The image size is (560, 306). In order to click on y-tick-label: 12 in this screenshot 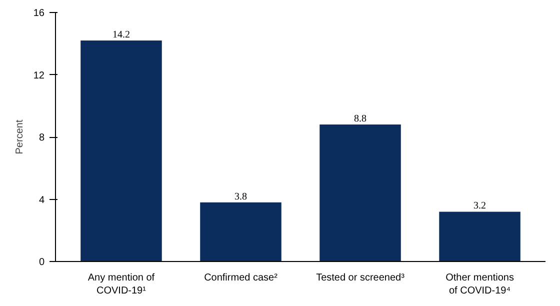, I will do `click(39, 76)`.